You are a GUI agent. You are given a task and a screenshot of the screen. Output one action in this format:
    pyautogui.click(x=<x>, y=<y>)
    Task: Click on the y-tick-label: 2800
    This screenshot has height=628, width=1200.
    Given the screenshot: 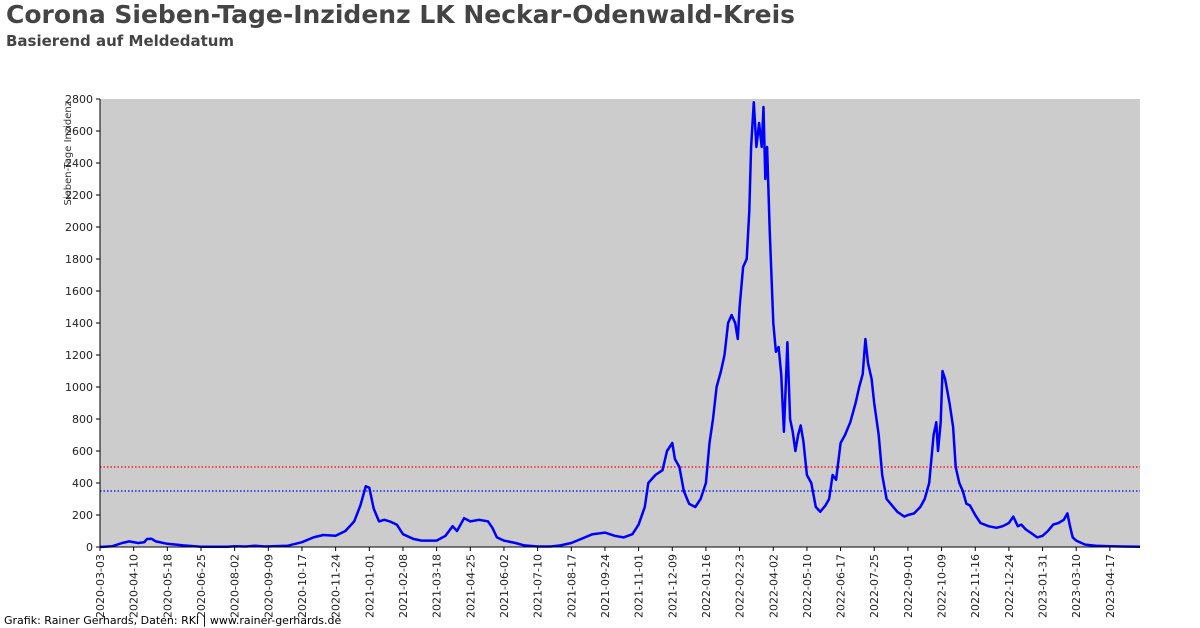 What is the action you would take?
    pyautogui.click(x=79, y=99)
    